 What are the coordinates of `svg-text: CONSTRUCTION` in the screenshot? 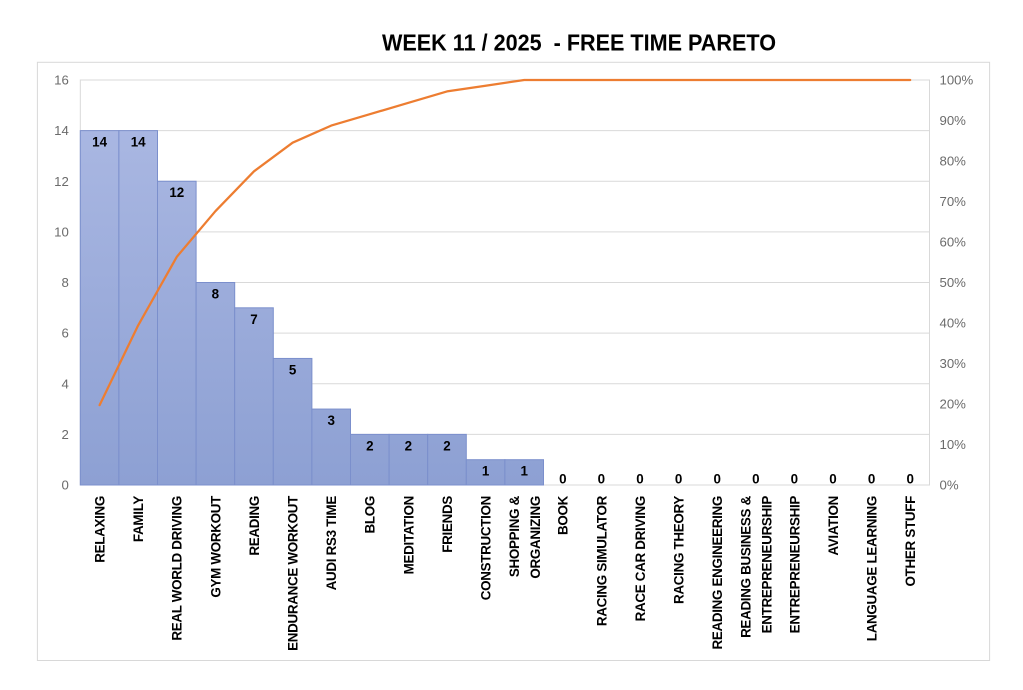 It's located at (486, 548).